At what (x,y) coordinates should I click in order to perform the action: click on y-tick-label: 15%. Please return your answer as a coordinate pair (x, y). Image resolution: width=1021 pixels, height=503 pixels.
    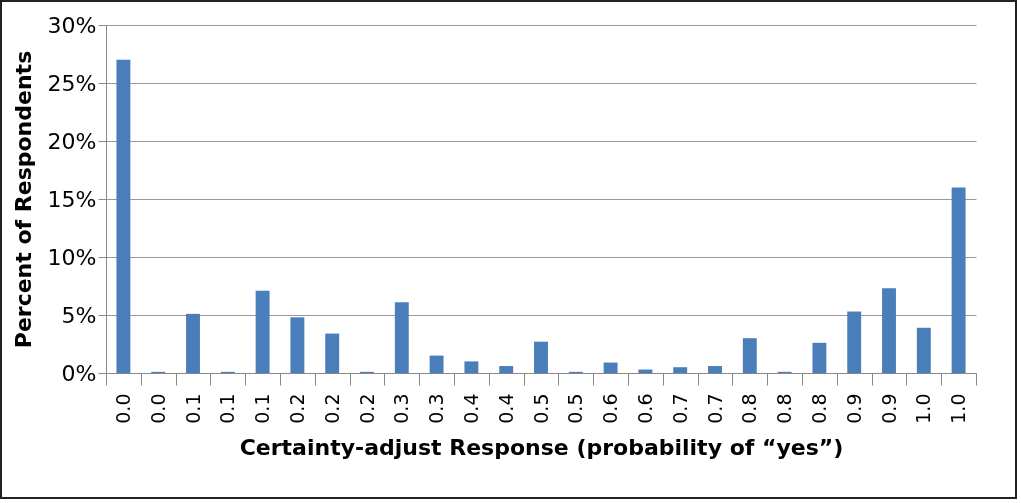
    Looking at the image, I should click on (72, 199).